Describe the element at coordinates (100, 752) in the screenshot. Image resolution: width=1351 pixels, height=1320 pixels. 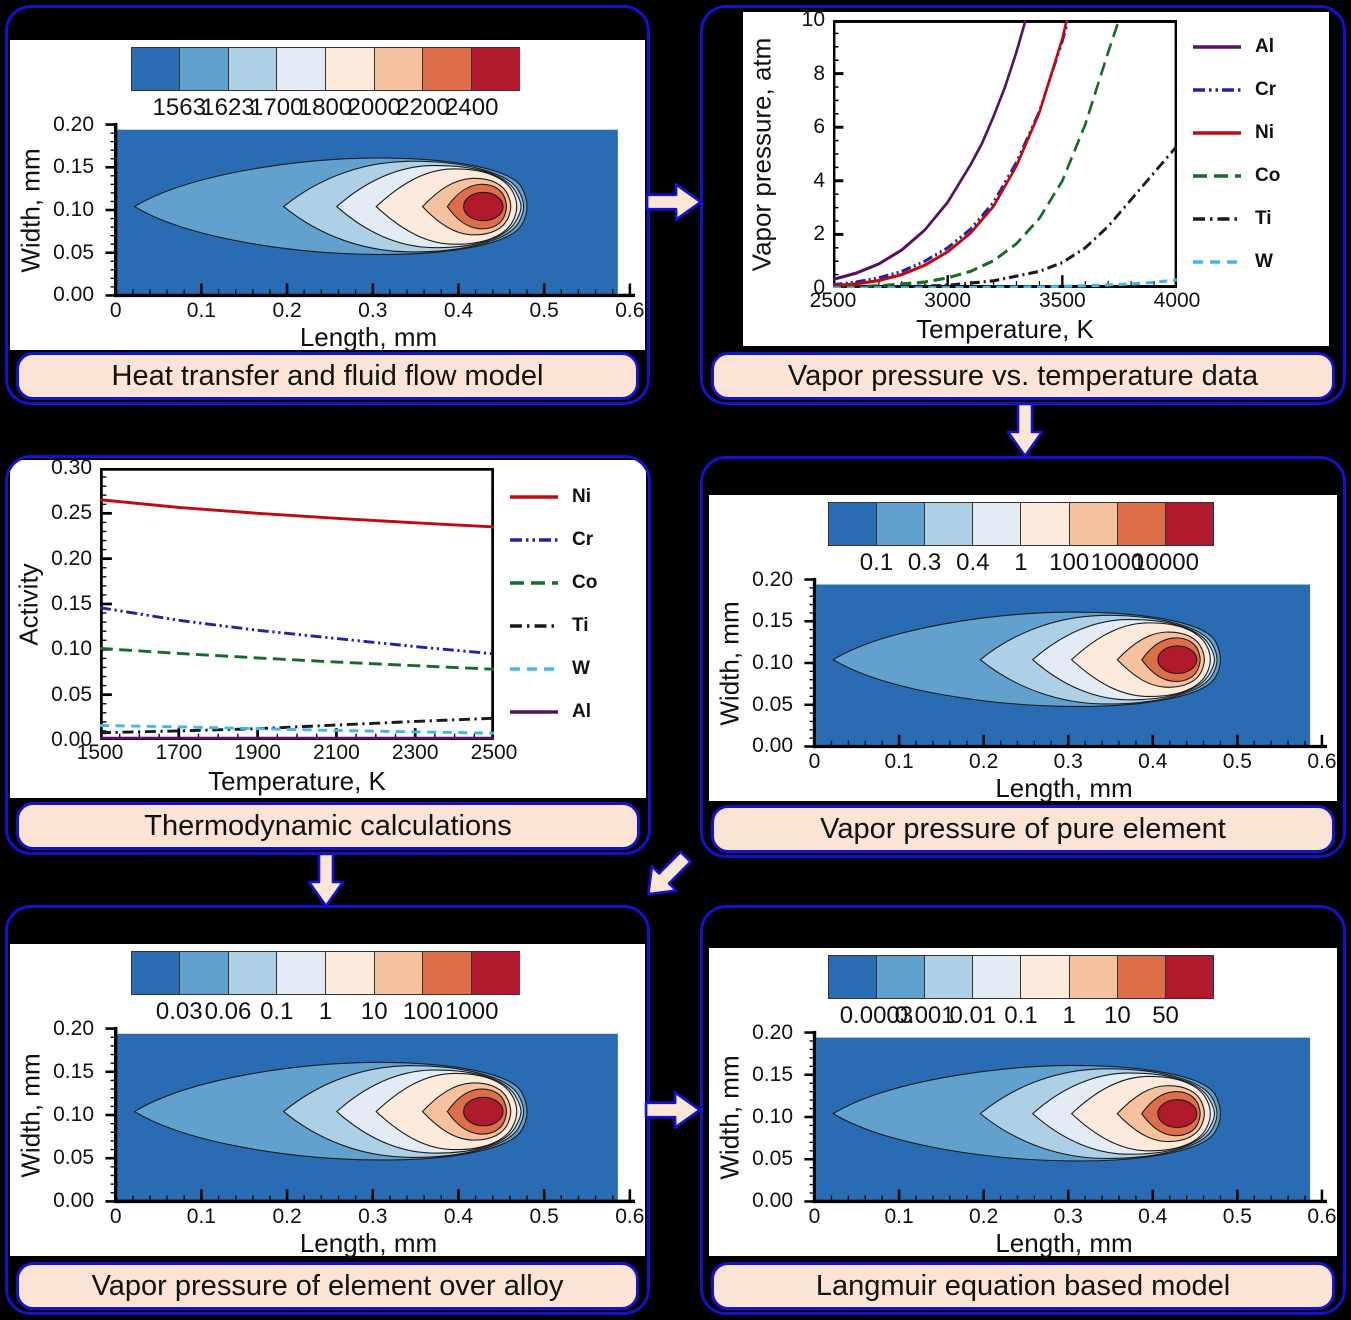
I see `x-tick-label: 1500` at that location.